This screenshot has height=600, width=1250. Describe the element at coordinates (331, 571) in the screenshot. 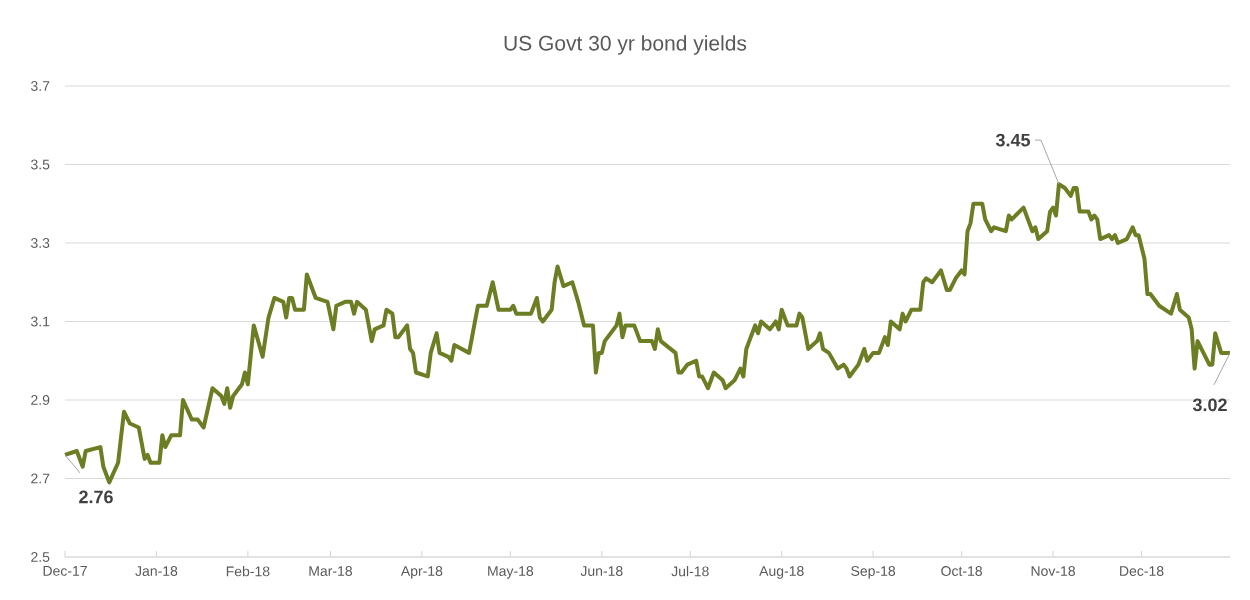

I see `x-tick-label: Mar-18` at that location.